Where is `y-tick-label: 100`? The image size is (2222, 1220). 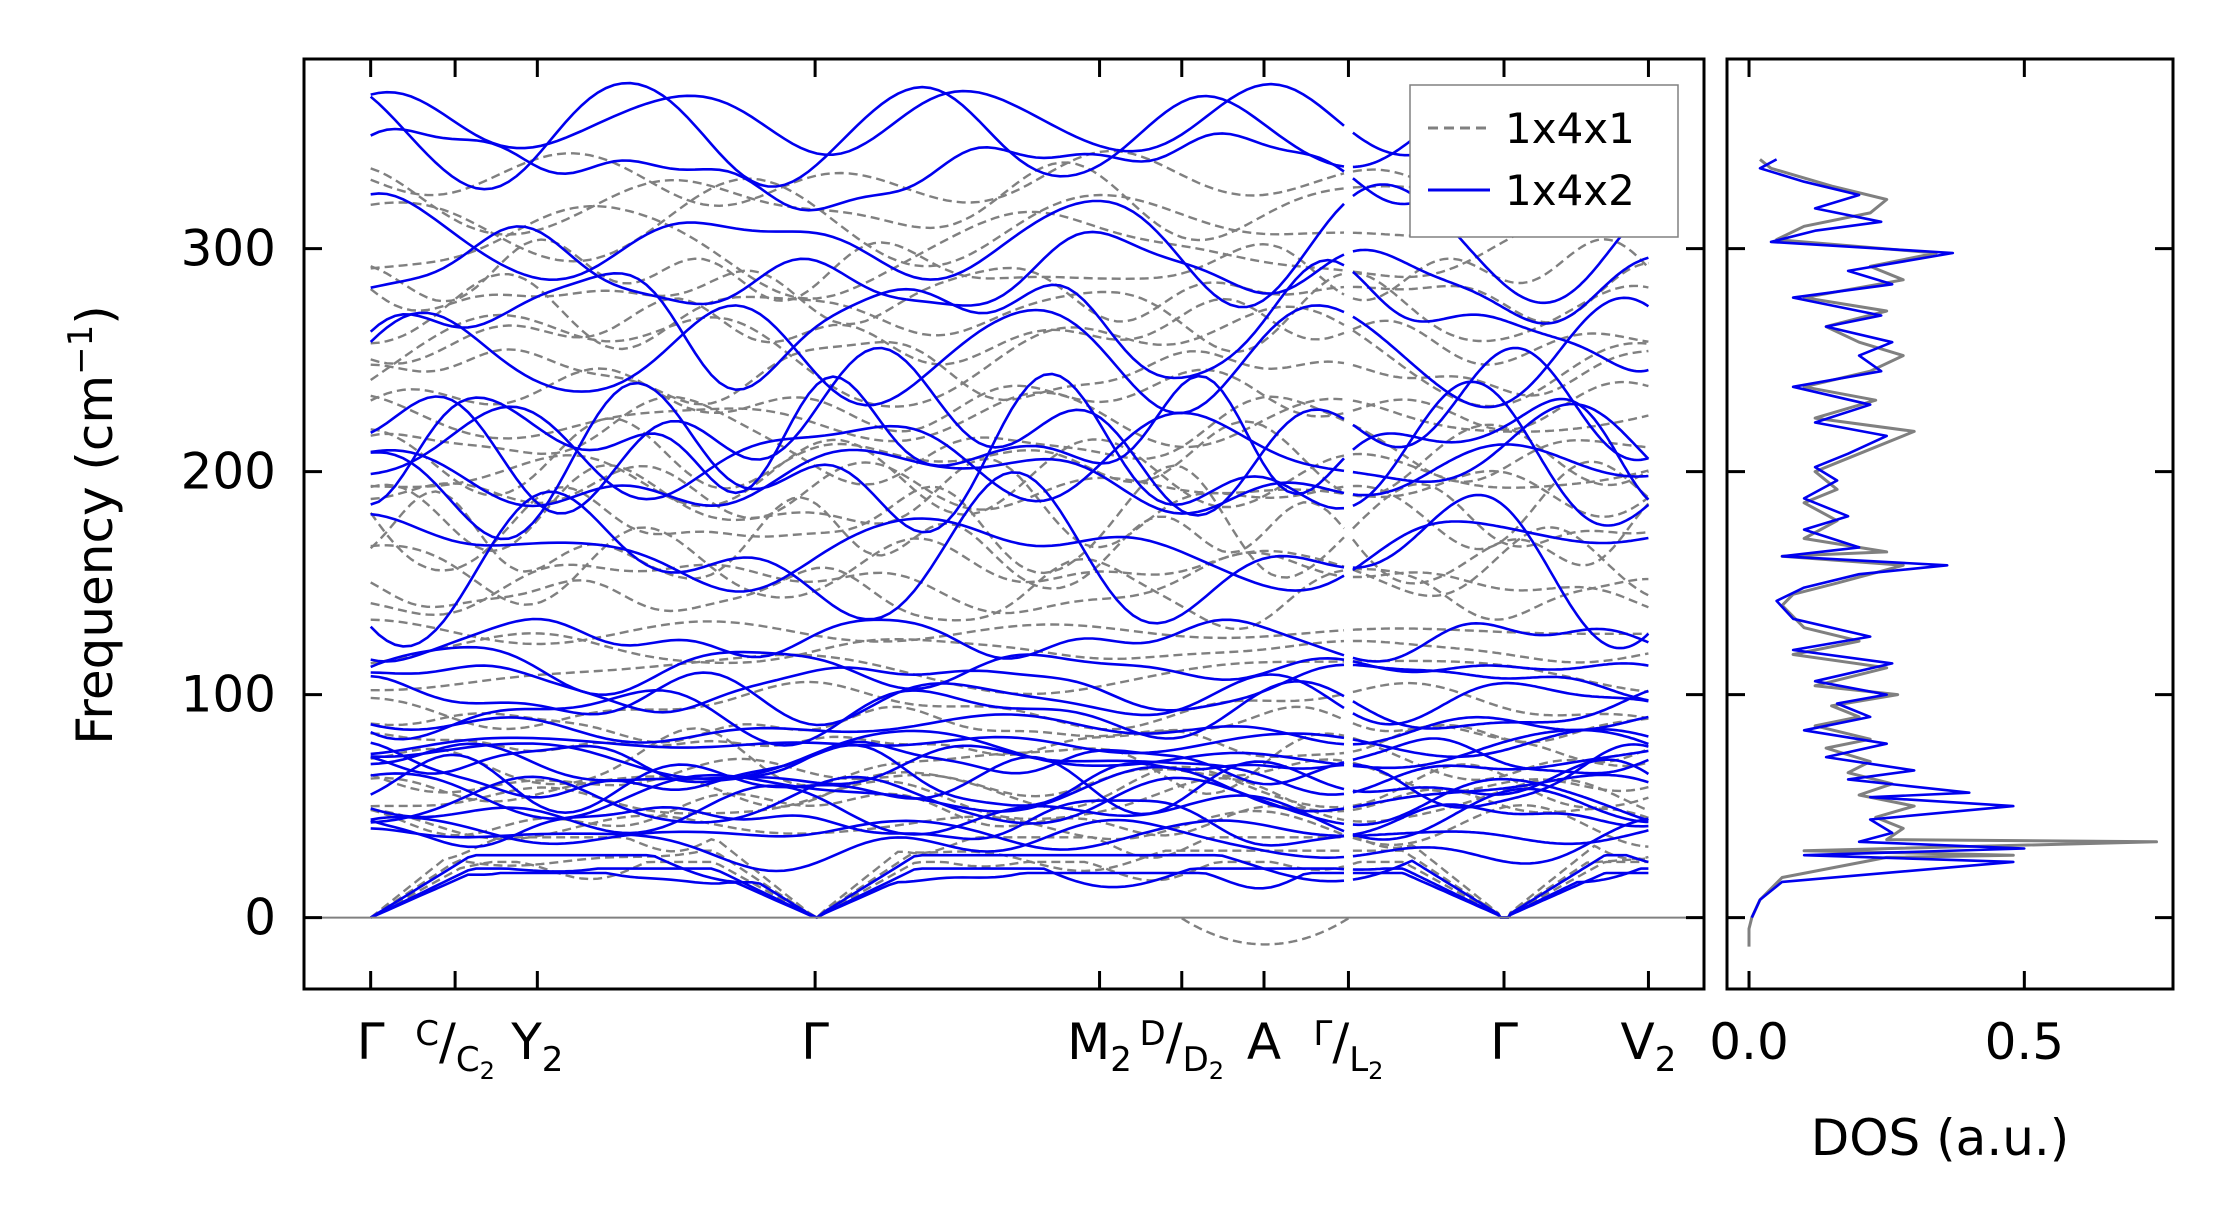 y-tick-label: 100 is located at coordinates (228, 695).